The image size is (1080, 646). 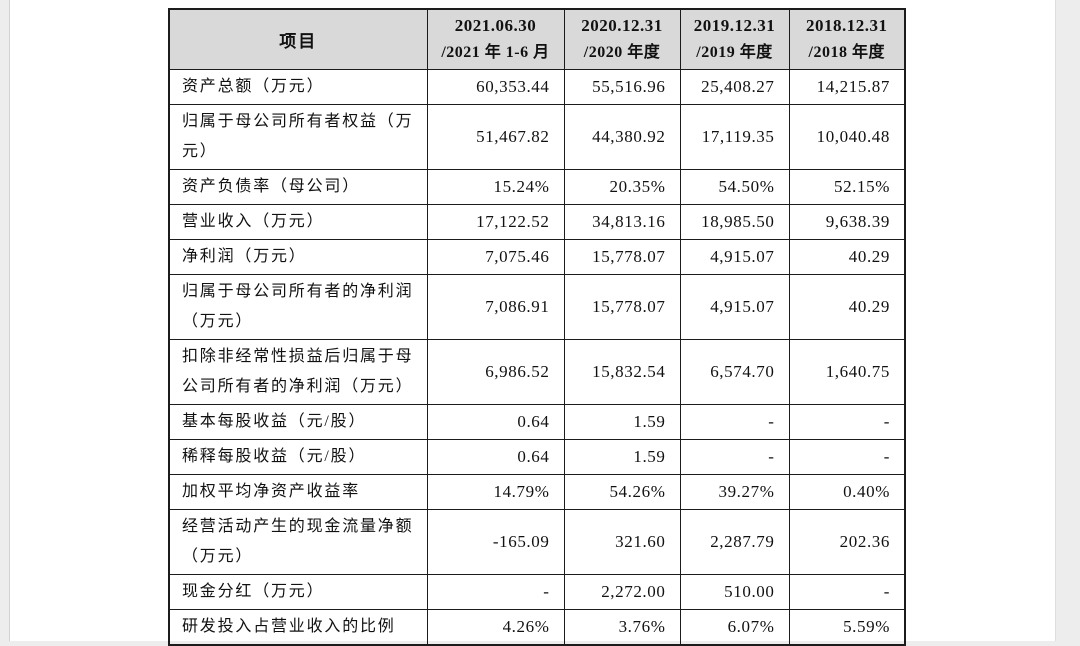 What do you see at coordinates (622, 626) in the screenshot?
I see `row-value: 3.76%` at bounding box center [622, 626].